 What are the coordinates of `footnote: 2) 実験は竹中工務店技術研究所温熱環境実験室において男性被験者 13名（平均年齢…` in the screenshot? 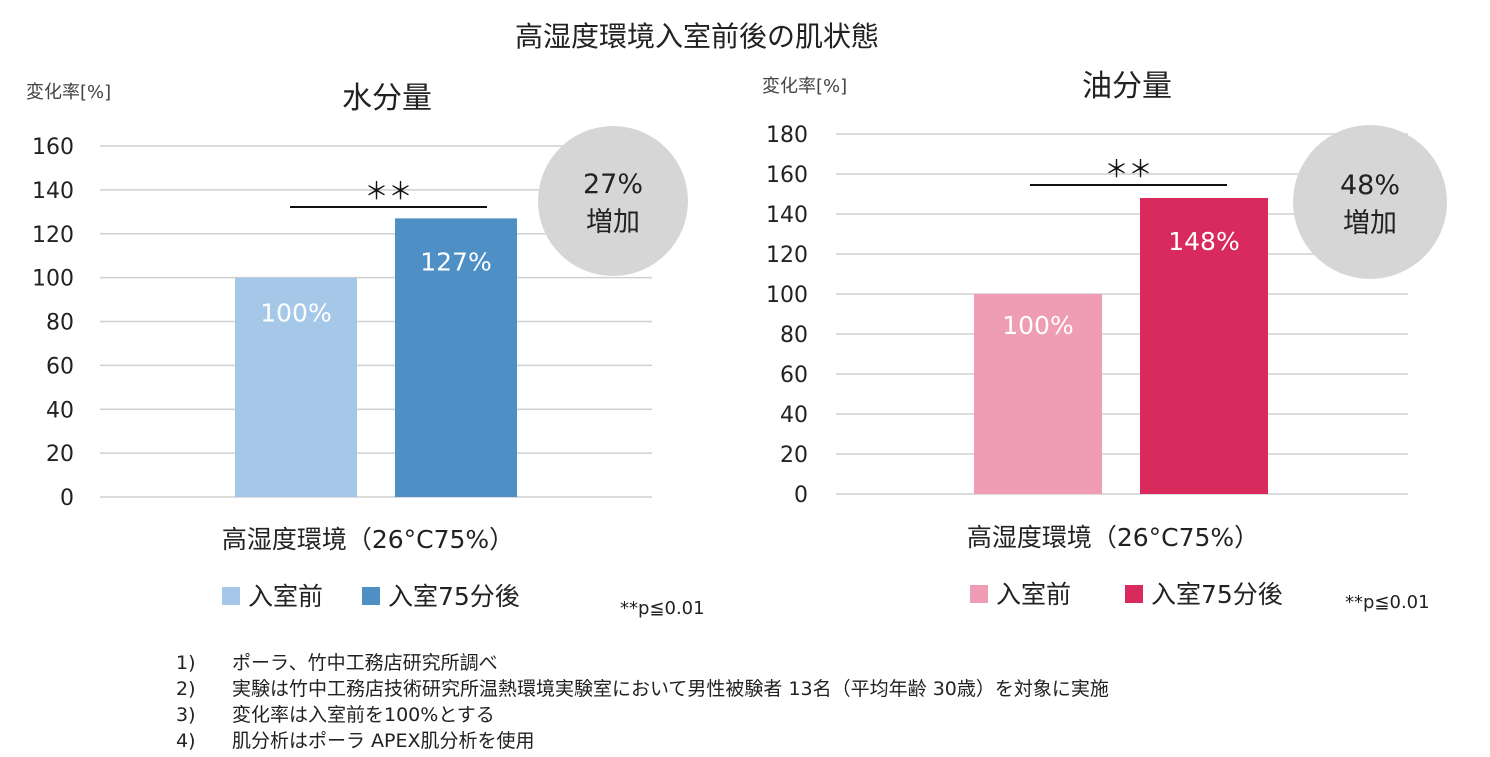 It's located at (642, 687).